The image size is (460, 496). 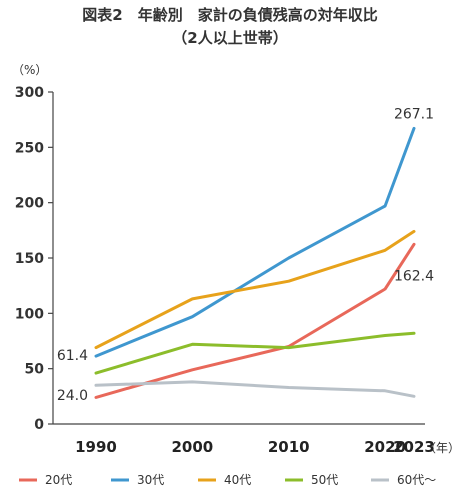 I want to click on x-tick-label: 2010, so click(x=289, y=447).